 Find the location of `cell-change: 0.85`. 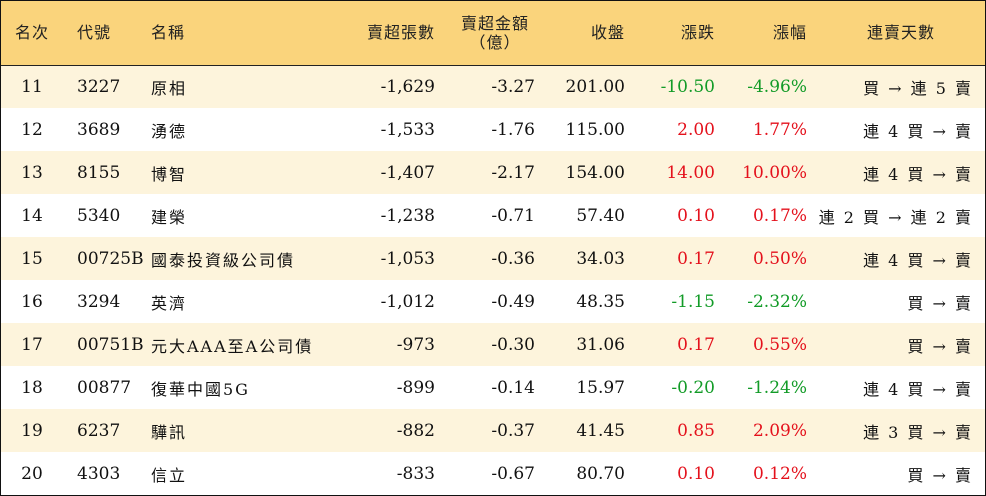

cell-change: 0.85 is located at coordinates (696, 430).